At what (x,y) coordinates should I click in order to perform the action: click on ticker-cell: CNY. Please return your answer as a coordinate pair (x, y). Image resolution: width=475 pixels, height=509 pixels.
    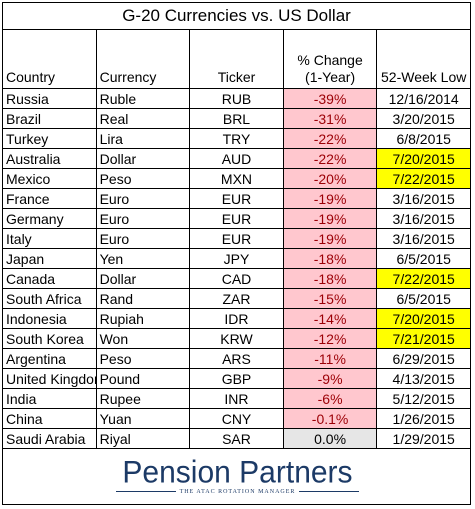
    Looking at the image, I should click on (236, 418).